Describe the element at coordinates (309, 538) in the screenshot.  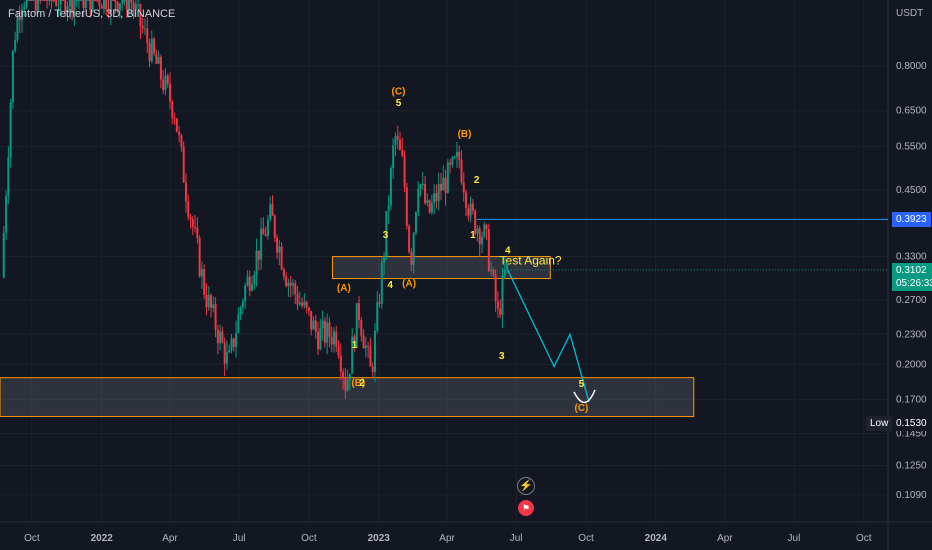
I see `time-tick-label: Oct` at that location.